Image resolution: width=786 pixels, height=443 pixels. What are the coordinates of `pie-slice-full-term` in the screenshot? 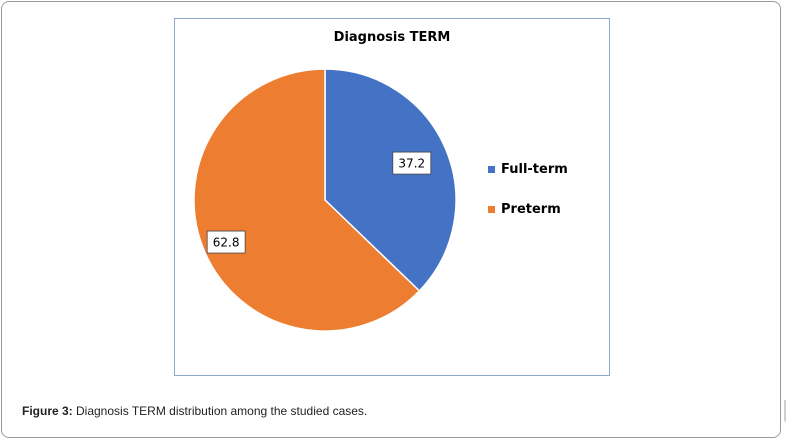 It's located at (390, 180).